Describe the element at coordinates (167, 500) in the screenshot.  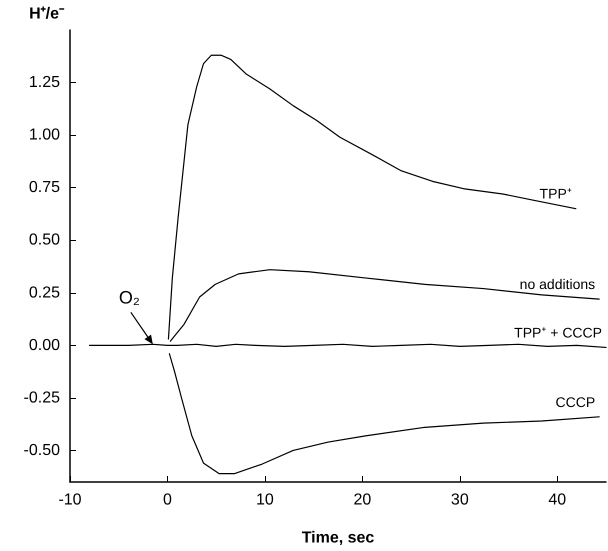
I see `x-tick-label: 0` at that location.